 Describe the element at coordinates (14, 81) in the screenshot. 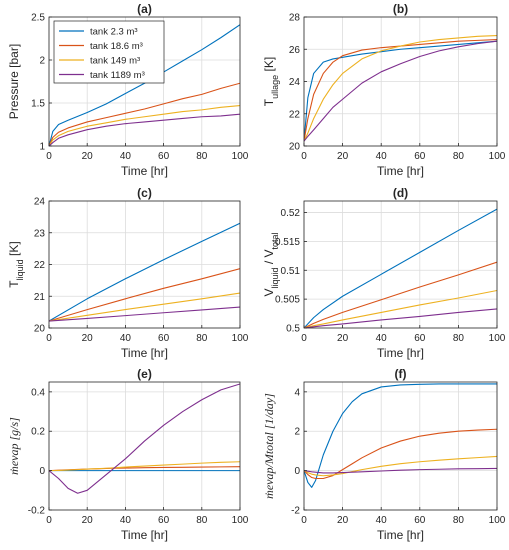

I see `y-axis-label: Pressure [bar]` at that location.